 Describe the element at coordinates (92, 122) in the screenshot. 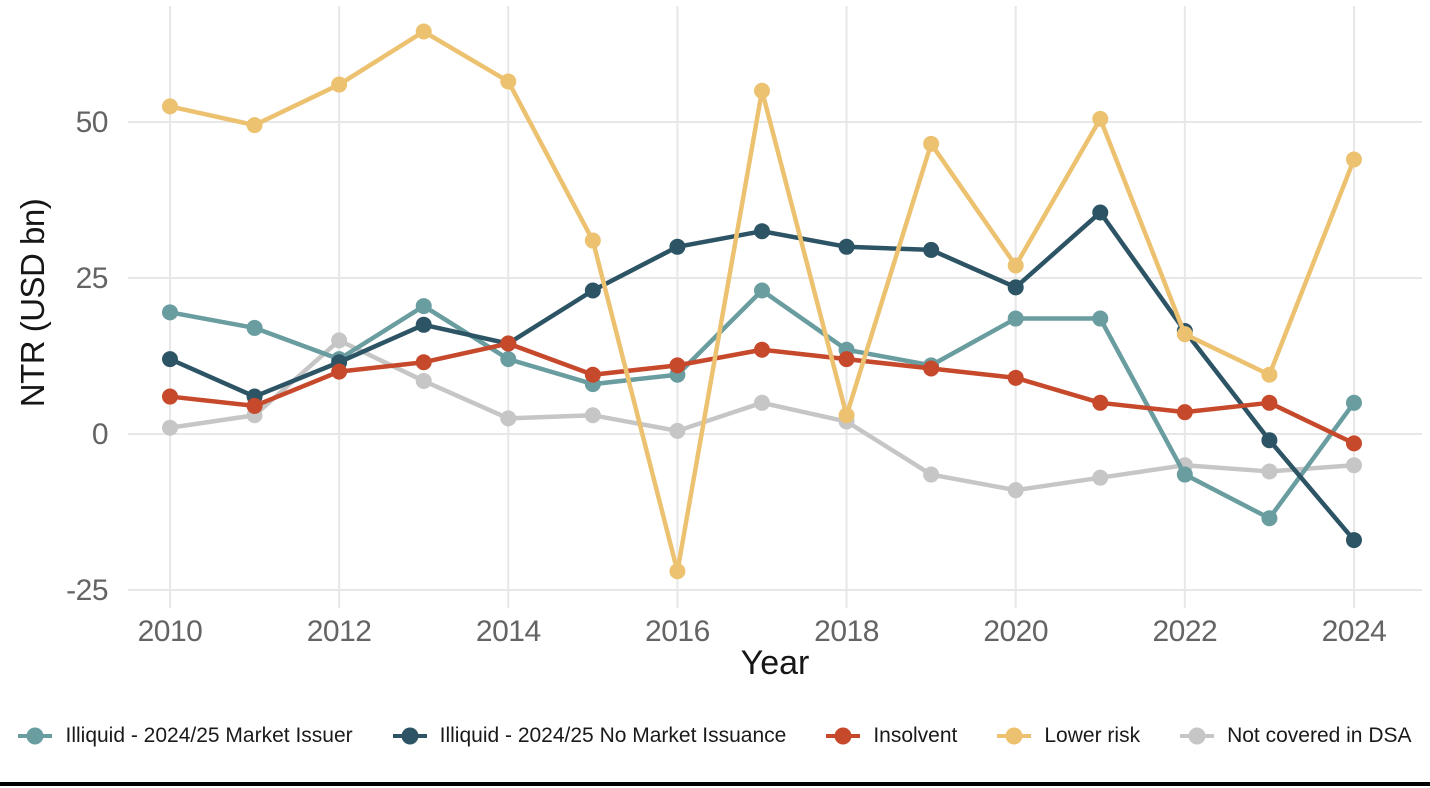

I see `y-tick-label: 50` at that location.